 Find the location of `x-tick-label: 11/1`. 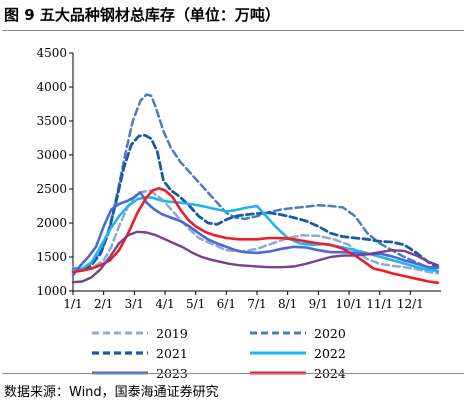

x-tick-label: 11/1 is located at coordinates (379, 304).